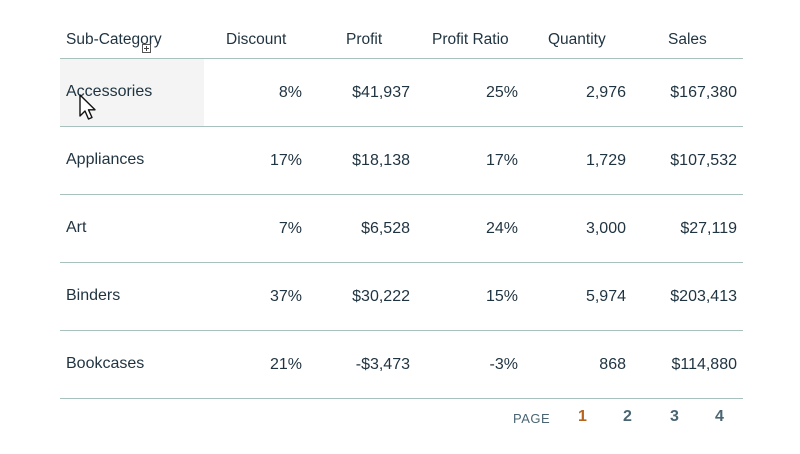 The height and width of the screenshot is (454, 800). I want to click on column-header-quantity: Quantity, so click(577, 39).